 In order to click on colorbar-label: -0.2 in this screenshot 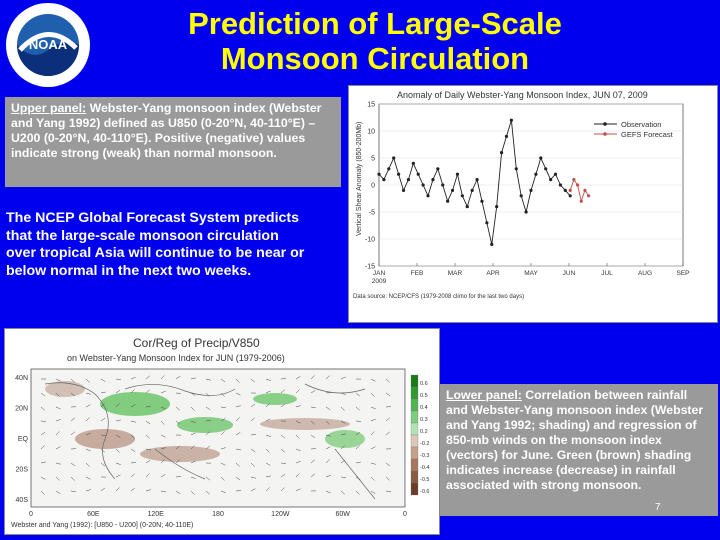, I will do `click(424, 444)`.